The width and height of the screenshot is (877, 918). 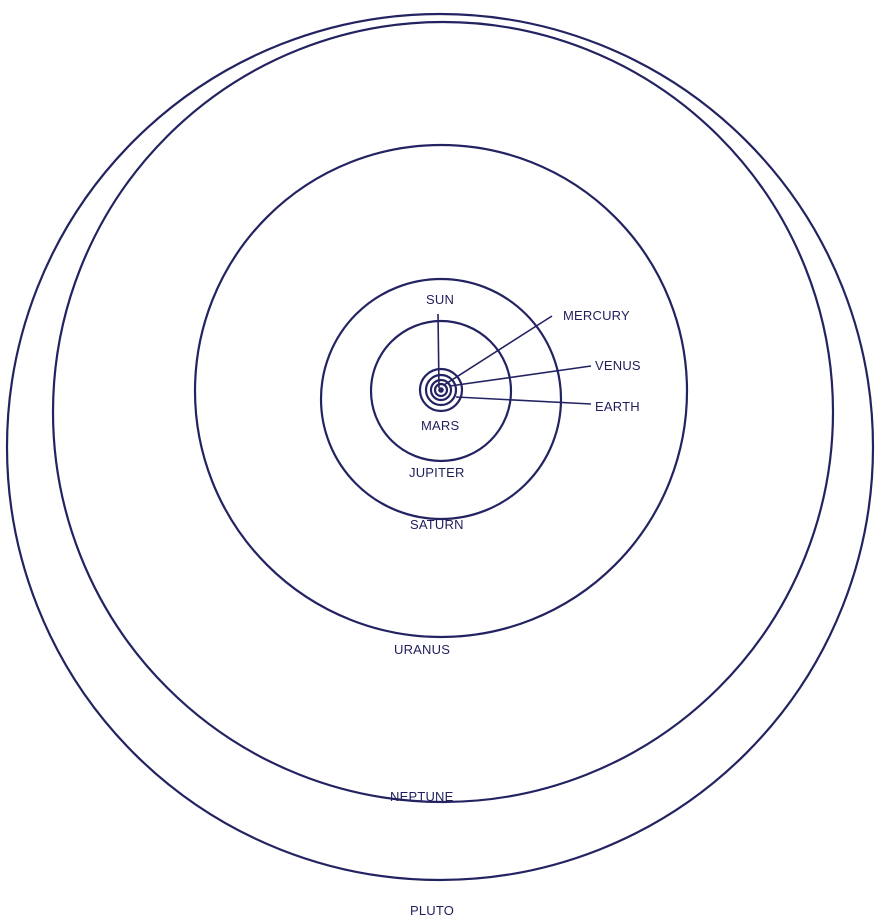 I want to click on saturn-label: SATURN, so click(x=437, y=524).